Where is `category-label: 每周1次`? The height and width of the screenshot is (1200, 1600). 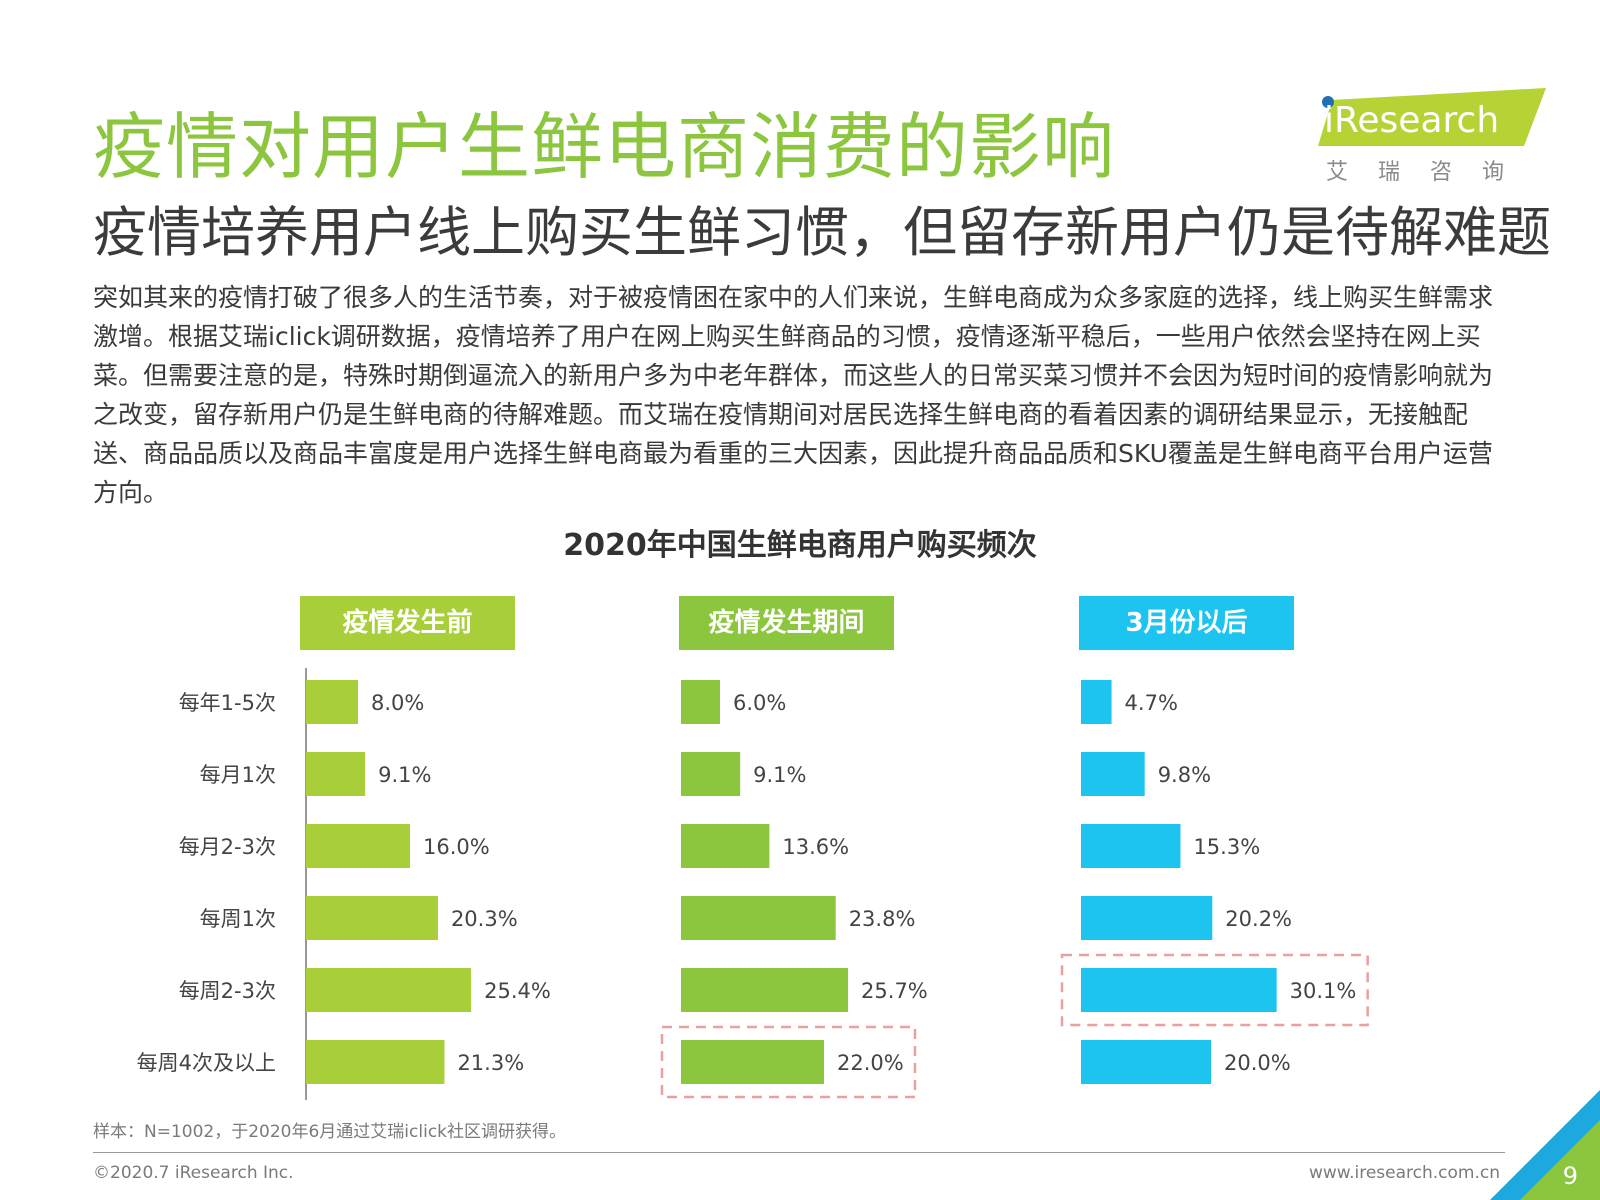
category-label: 每周1次 is located at coordinates (238, 919).